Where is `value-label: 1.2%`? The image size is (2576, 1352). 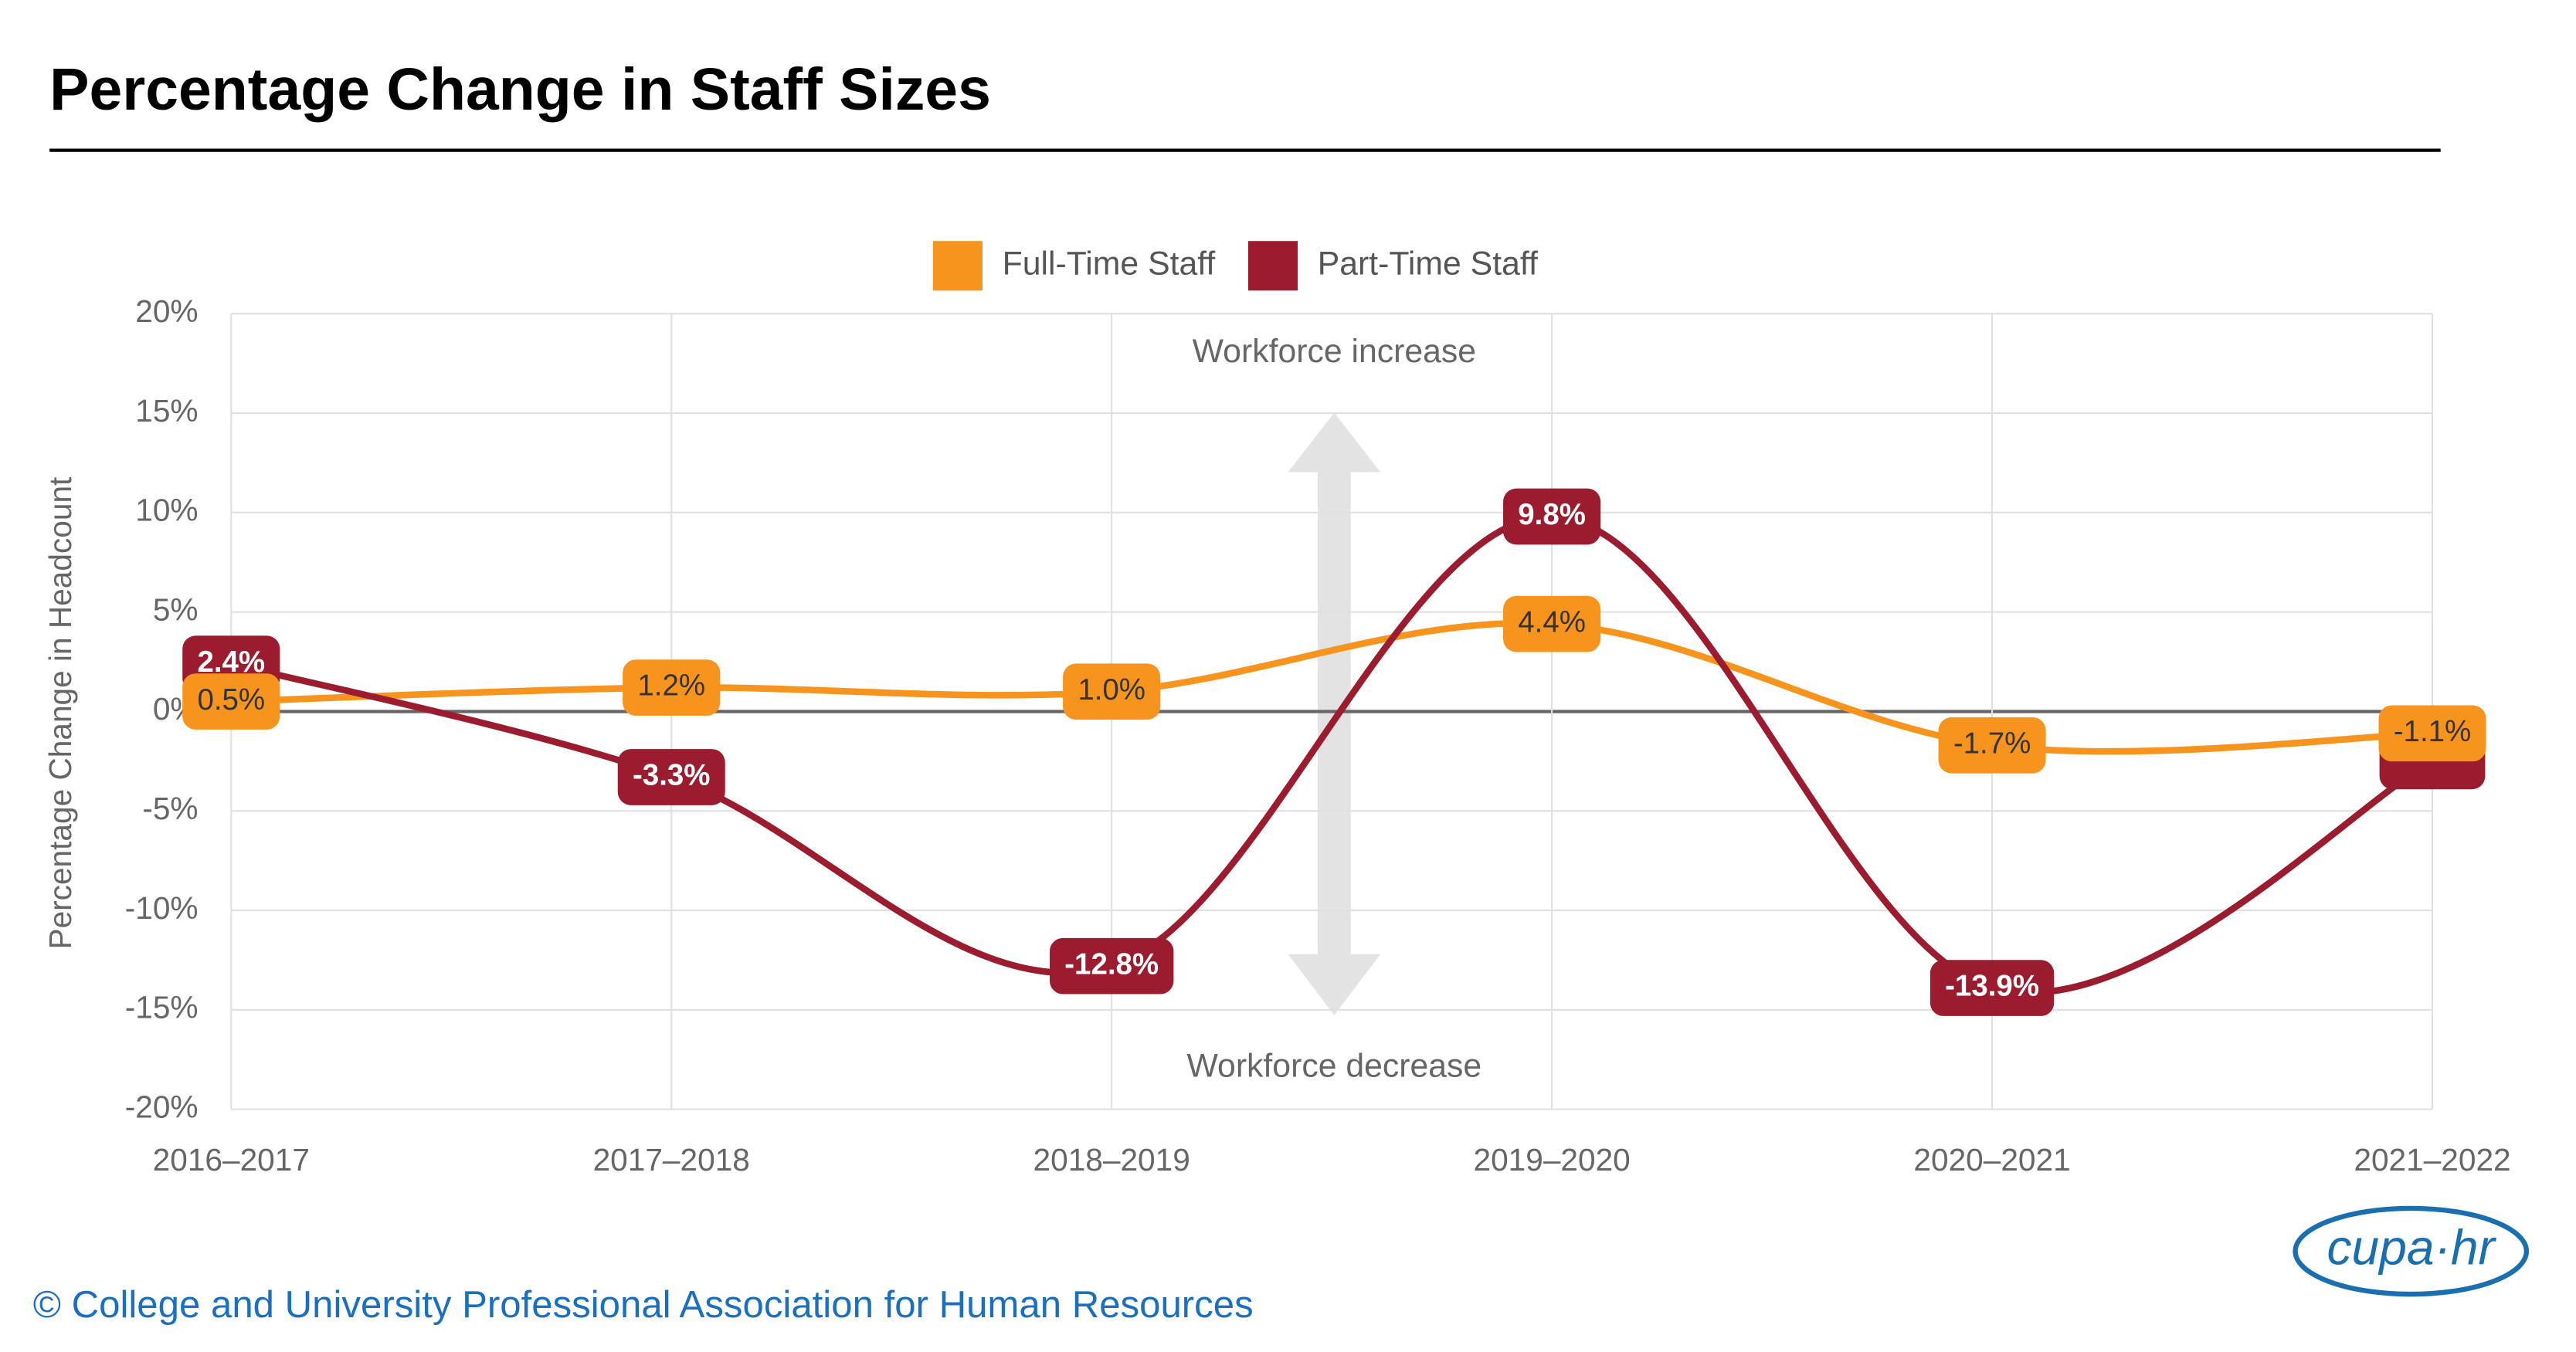 value-label: 1.2% is located at coordinates (671, 686).